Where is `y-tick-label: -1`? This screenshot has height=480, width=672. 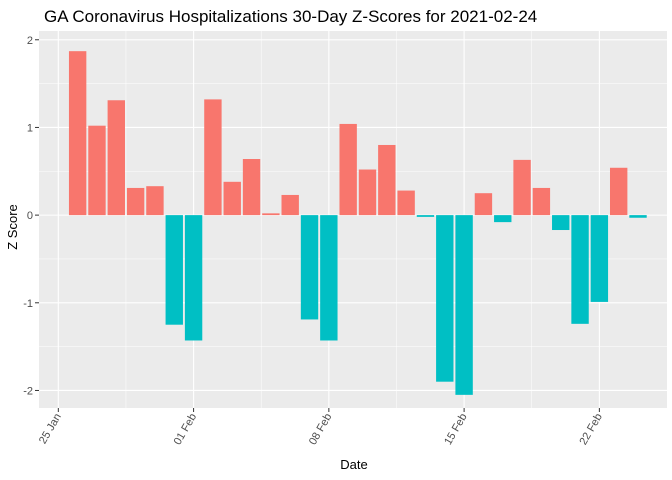 y-tick-label: -1 is located at coordinates (28, 304).